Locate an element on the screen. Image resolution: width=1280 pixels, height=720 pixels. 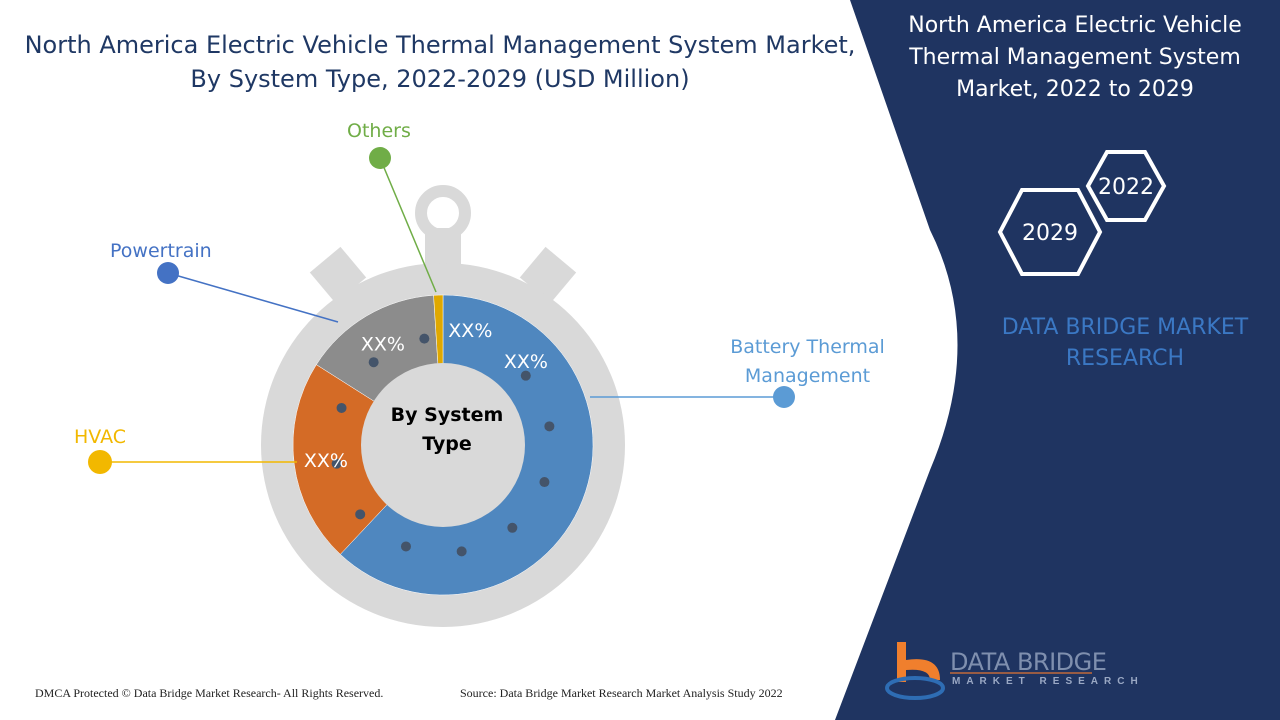
logo-name: DATA BRIDGE is located at coordinates (1028, 662).